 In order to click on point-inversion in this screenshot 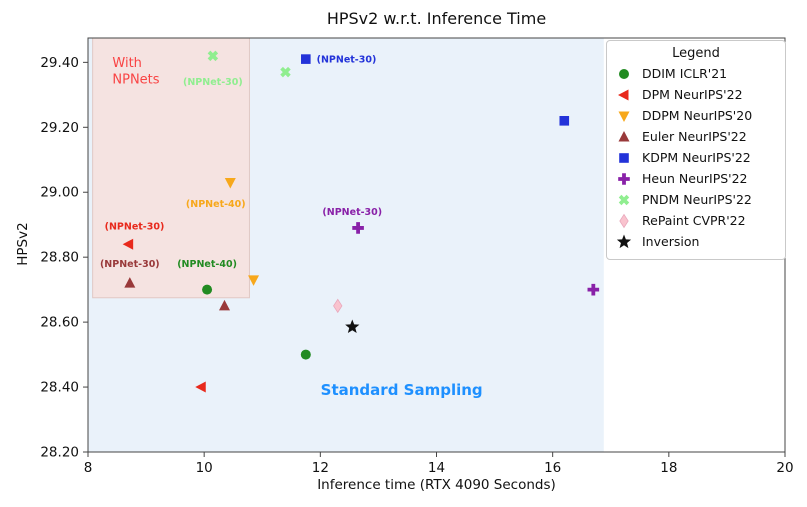, I will do `click(352, 326)`.